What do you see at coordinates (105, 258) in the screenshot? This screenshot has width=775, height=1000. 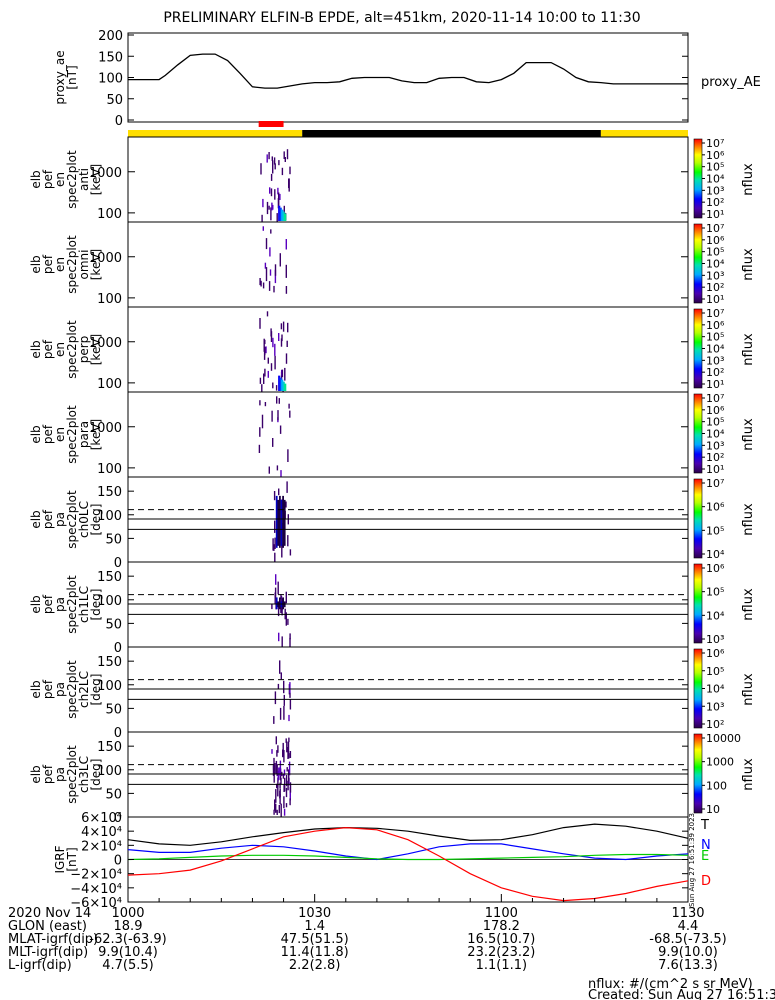 I see `energy-ytick-label: 1000` at bounding box center [105, 258].